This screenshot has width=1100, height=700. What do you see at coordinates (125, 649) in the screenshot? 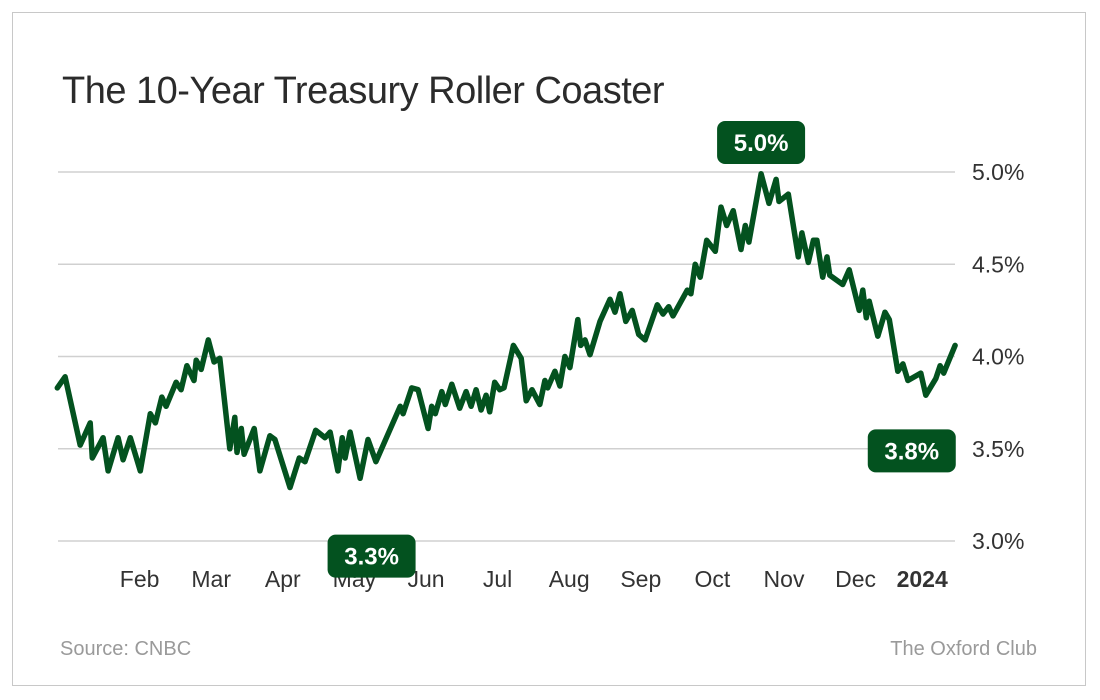
I see `source-note: Source: CNBC` at bounding box center [125, 649].